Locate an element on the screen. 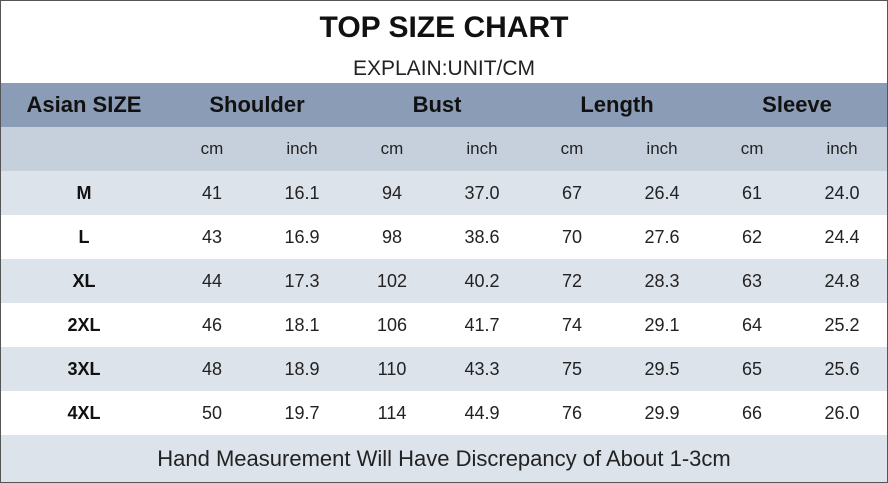  measure-cell: 37.0 is located at coordinates (482, 193).